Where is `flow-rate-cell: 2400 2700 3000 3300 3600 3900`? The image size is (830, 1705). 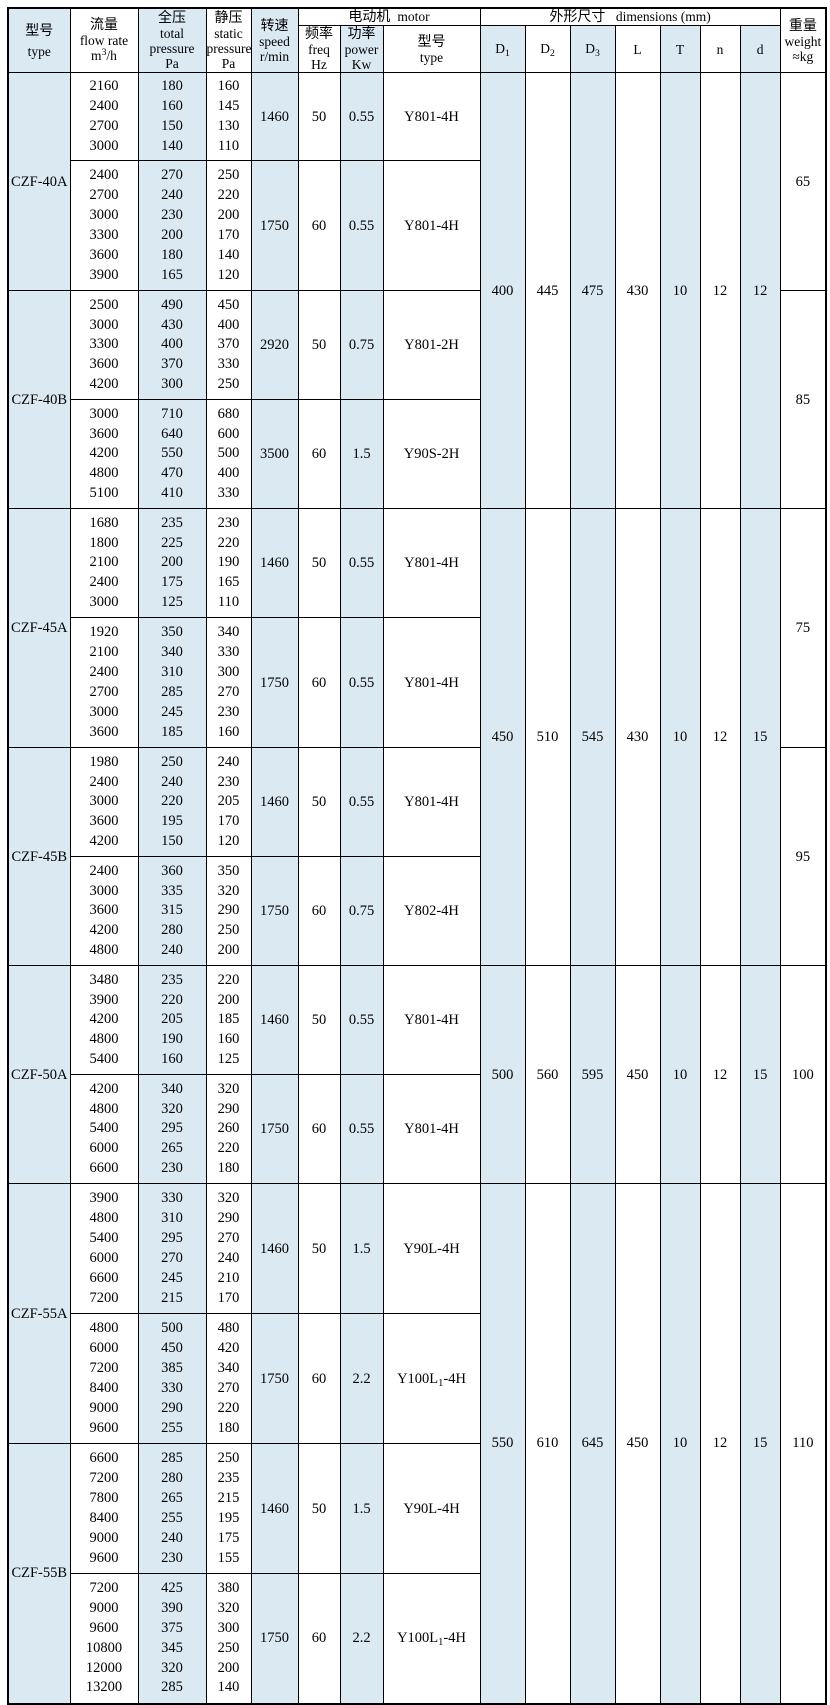
flow-rate-cell: 2400 2700 3000 3300 3600 3900 is located at coordinates (104, 226).